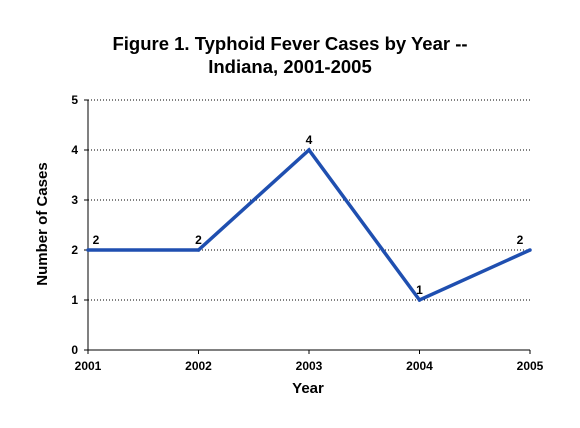  I want to click on y-tick-label: 3, so click(74, 200).